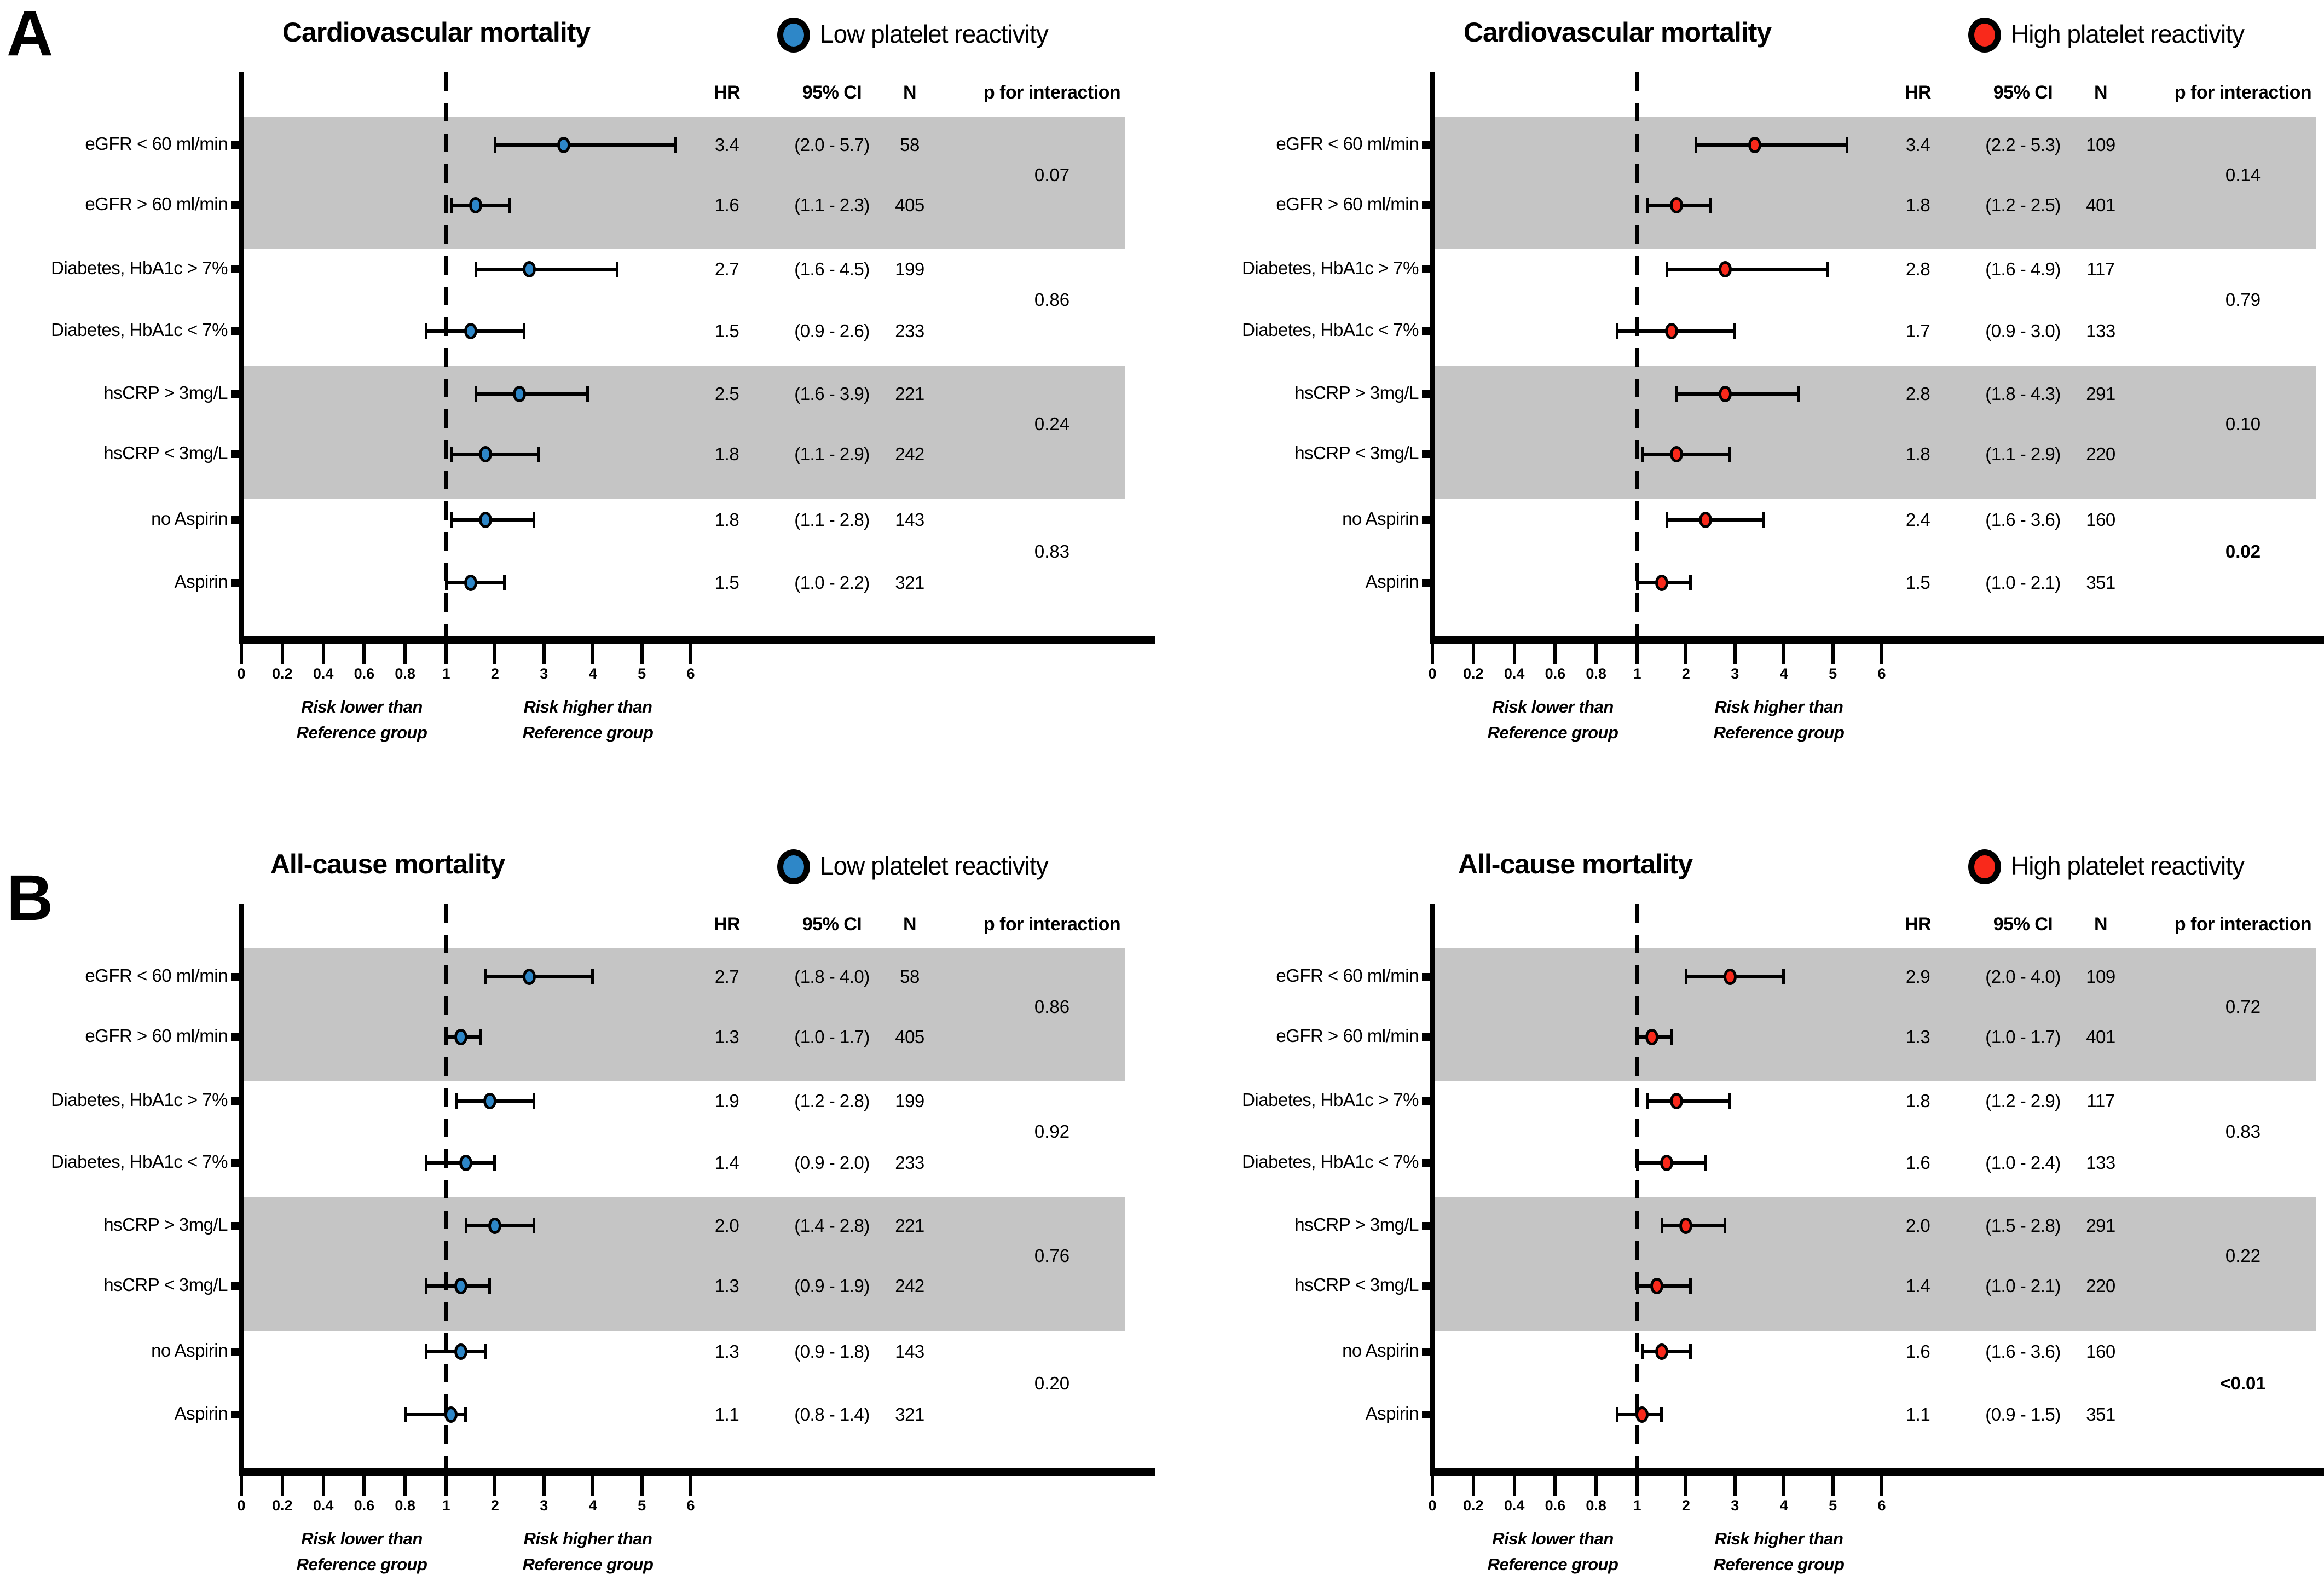 The width and height of the screenshot is (2324, 1581). What do you see at coordinates (2023, 1225) in the screenshot?
I see `ci-value: (1.5 - 2.8)` at bounding box center [2023, 1225].